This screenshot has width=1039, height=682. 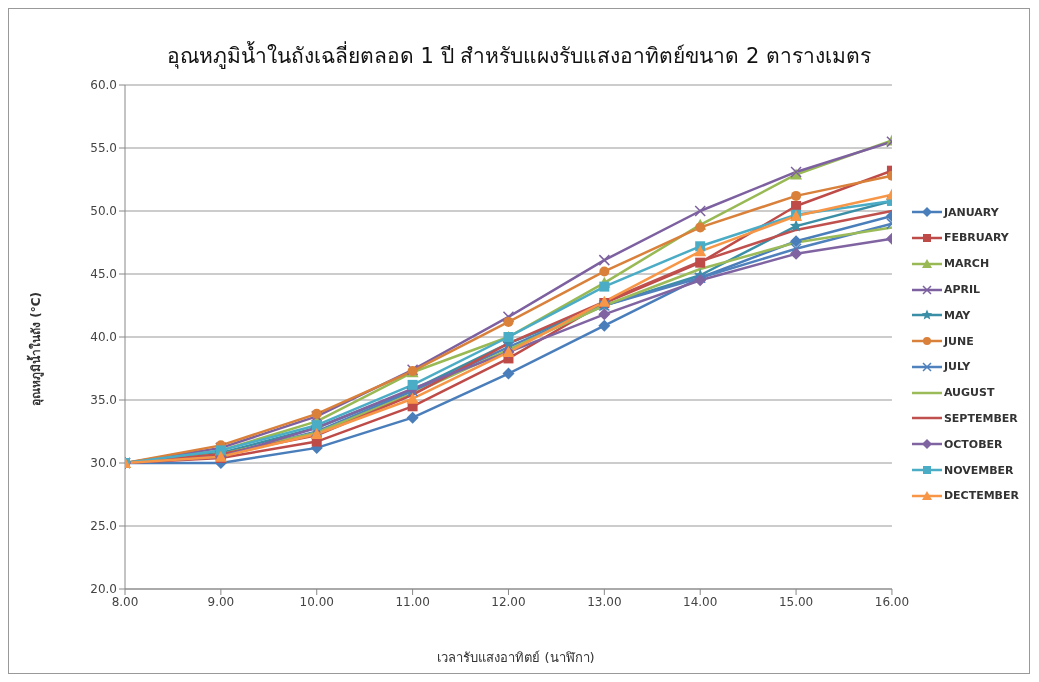 I want to click on x-tick-label: 16.00, so click(x=892, y=601).